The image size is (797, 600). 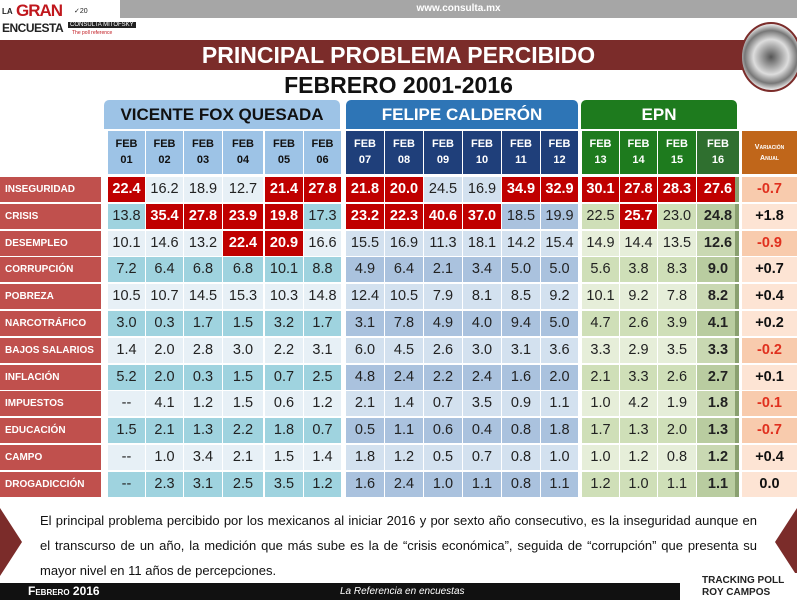 What do you see at coordinates (284, 160) in the screenshot?
I see `header-year: 05` at bounding box center [284, 160].